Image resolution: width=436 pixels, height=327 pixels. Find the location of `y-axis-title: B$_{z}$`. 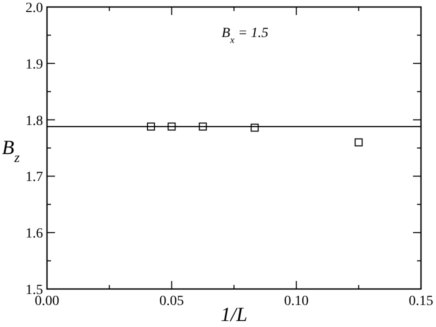

y-axis-title: B$_{z}$ is located at coordinates (11, 151).